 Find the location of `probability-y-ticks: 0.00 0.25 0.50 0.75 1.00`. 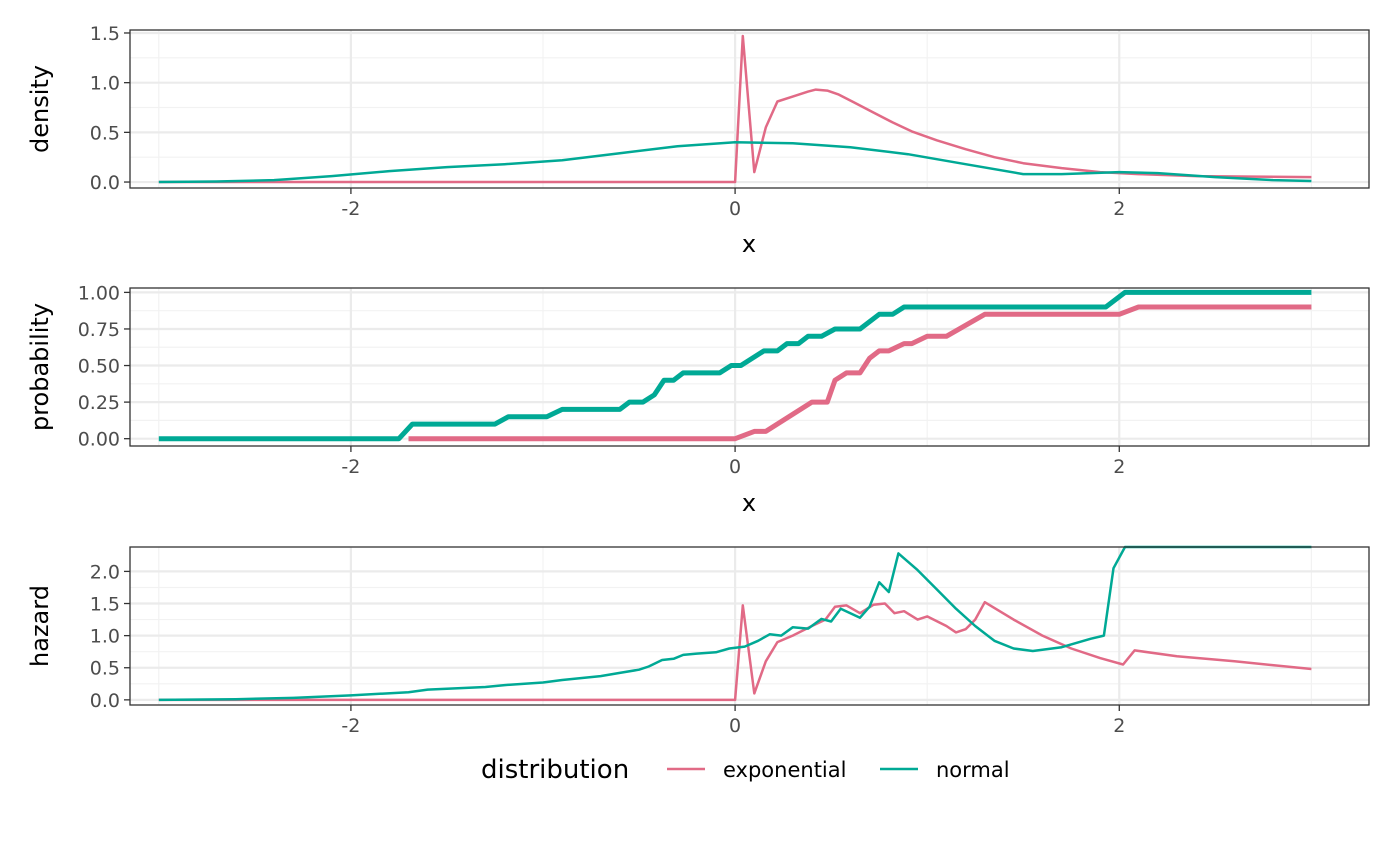

probability-y-ticks: 0.00 0.25 0.50 0.75 1.00 is located at coordinates (104, 366).